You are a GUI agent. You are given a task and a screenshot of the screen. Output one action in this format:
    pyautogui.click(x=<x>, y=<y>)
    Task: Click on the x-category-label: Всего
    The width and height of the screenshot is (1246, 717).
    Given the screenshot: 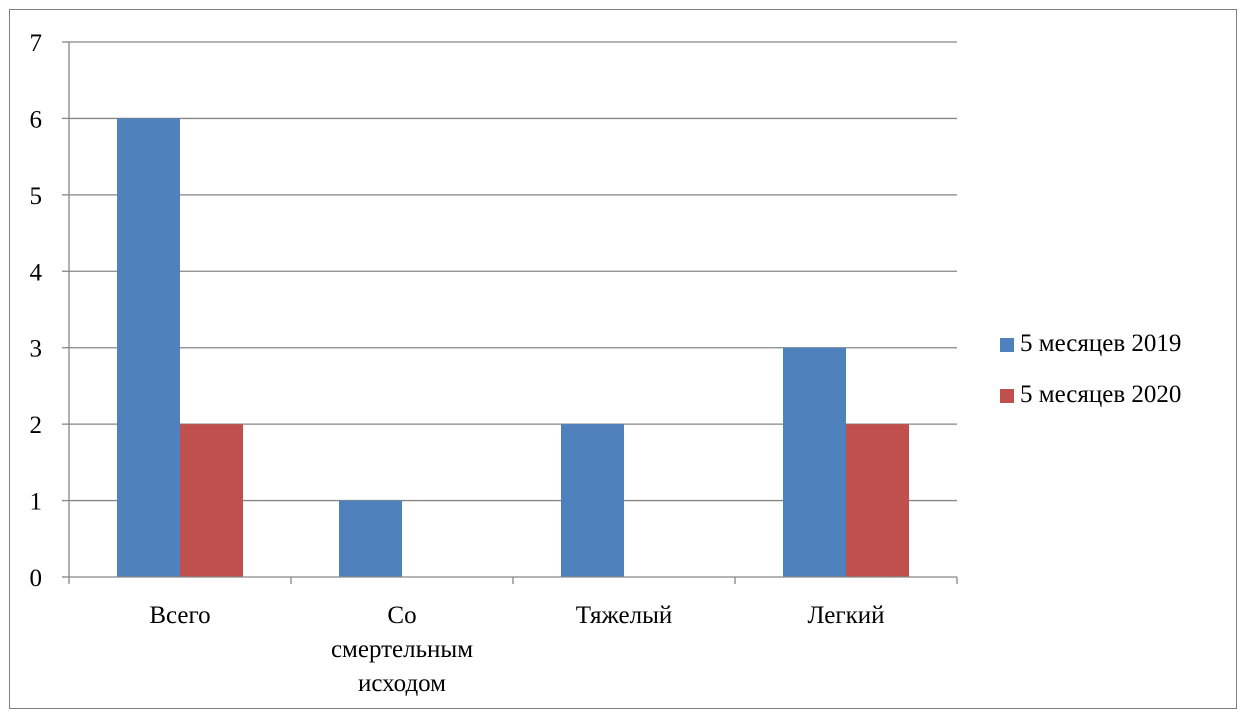 What is the action you would take?
    pyautogui.click(x=179, y=615)
    